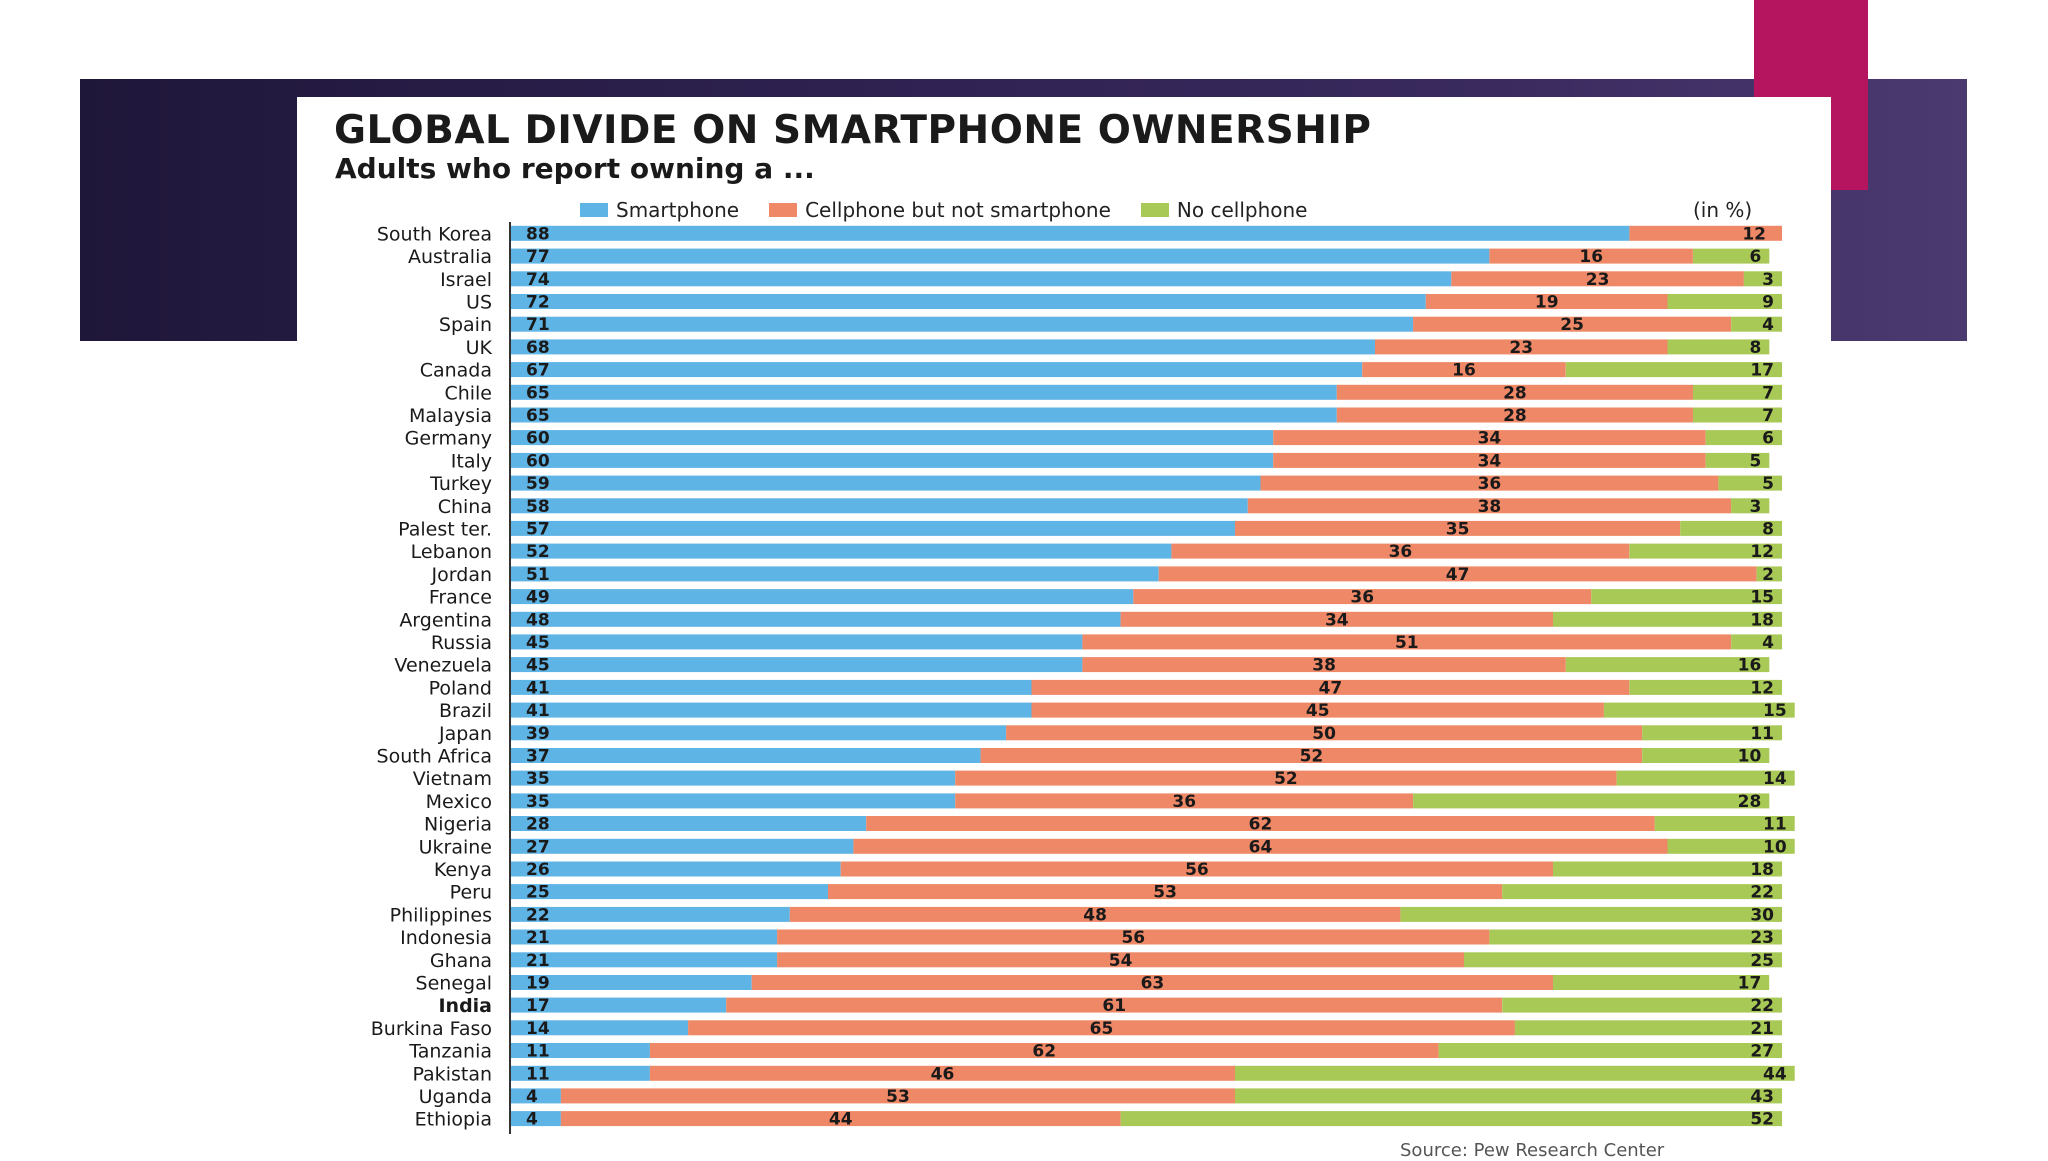  I want to click on value-label-smartphone-palest-ter: 57, so click(538, 529).